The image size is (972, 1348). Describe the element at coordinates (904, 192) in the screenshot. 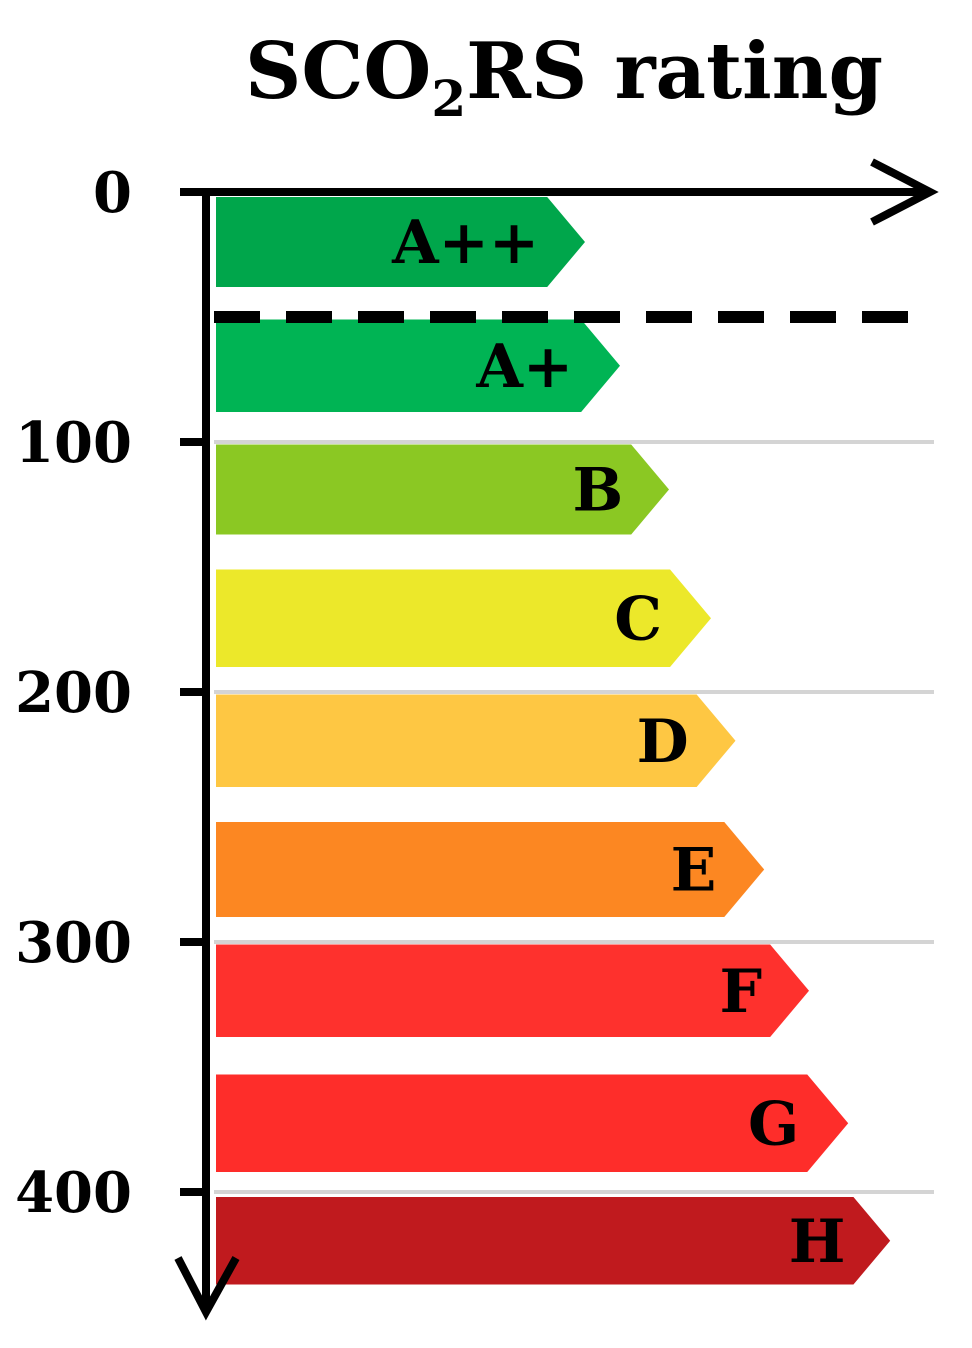

I see `x-axis-arrowhead` at that location.